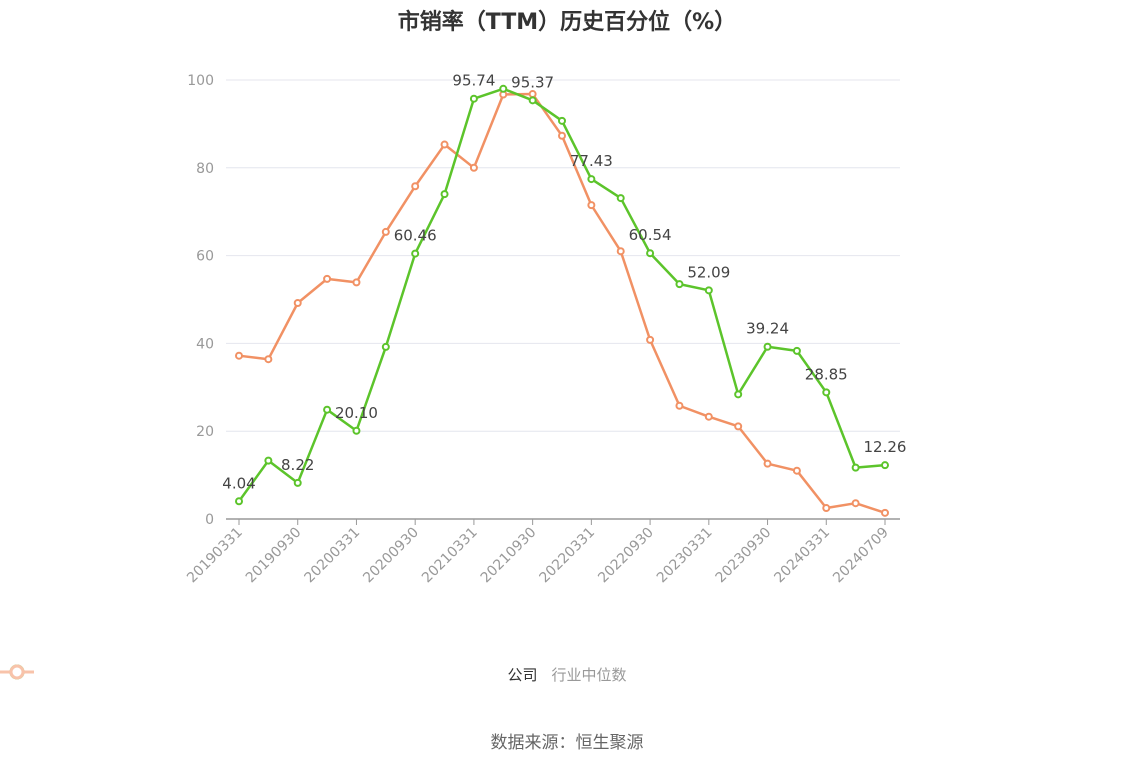 The height and width of the screenshot is (766, 1134). Describe the element at coordinates (708, 272) in the screenshot. I see `data-label: 52.09` at that location.